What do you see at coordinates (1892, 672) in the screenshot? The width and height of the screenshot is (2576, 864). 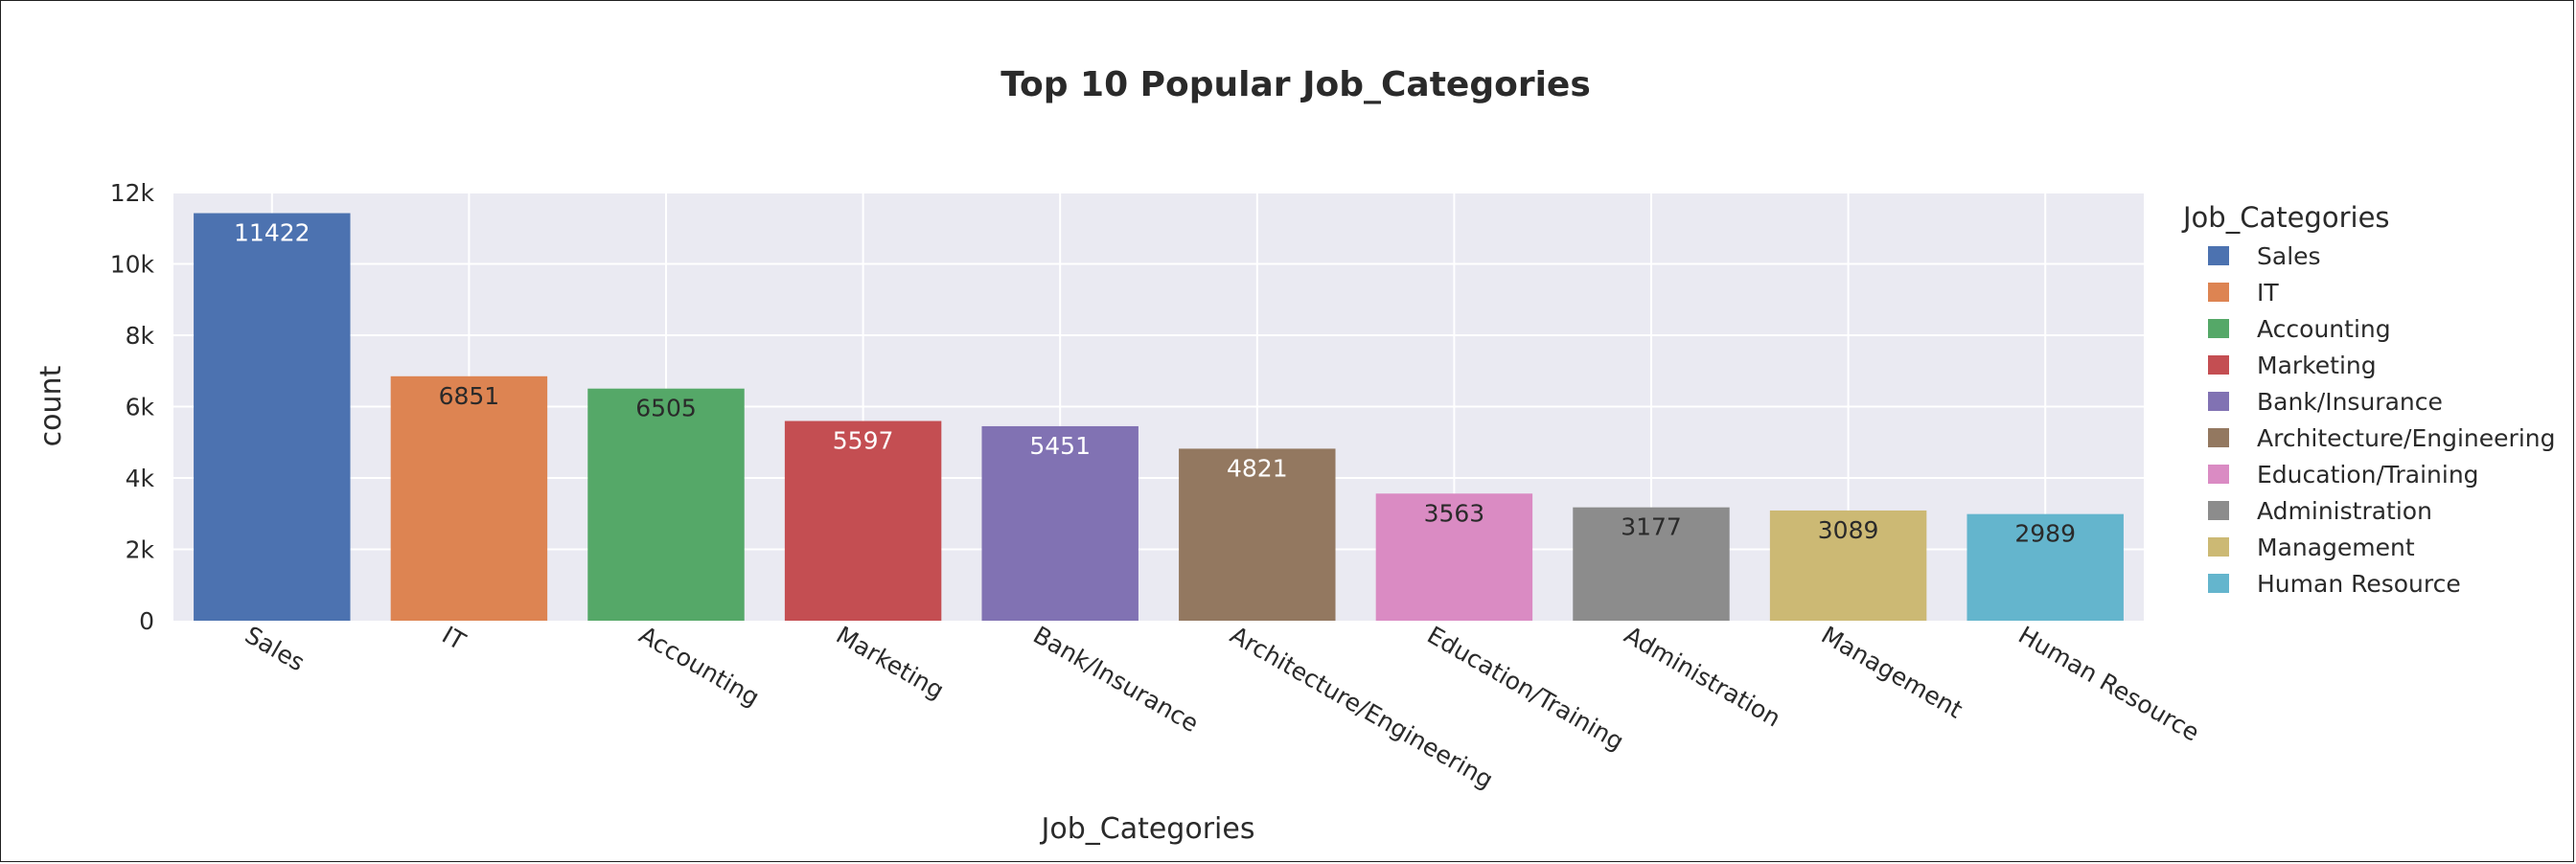 I see `x-tick-label: Management` at bounding box center [1892, 672].